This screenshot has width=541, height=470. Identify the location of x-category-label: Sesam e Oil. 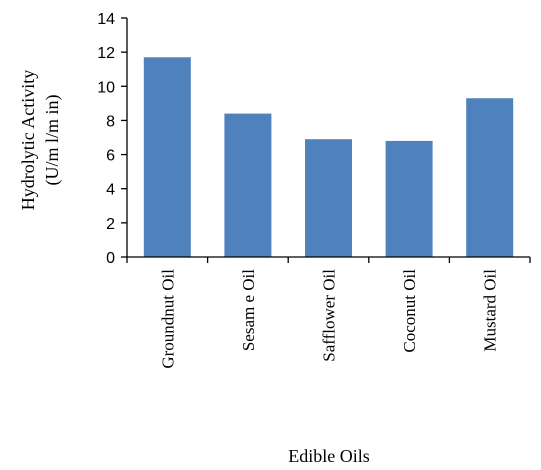
(248, 310).